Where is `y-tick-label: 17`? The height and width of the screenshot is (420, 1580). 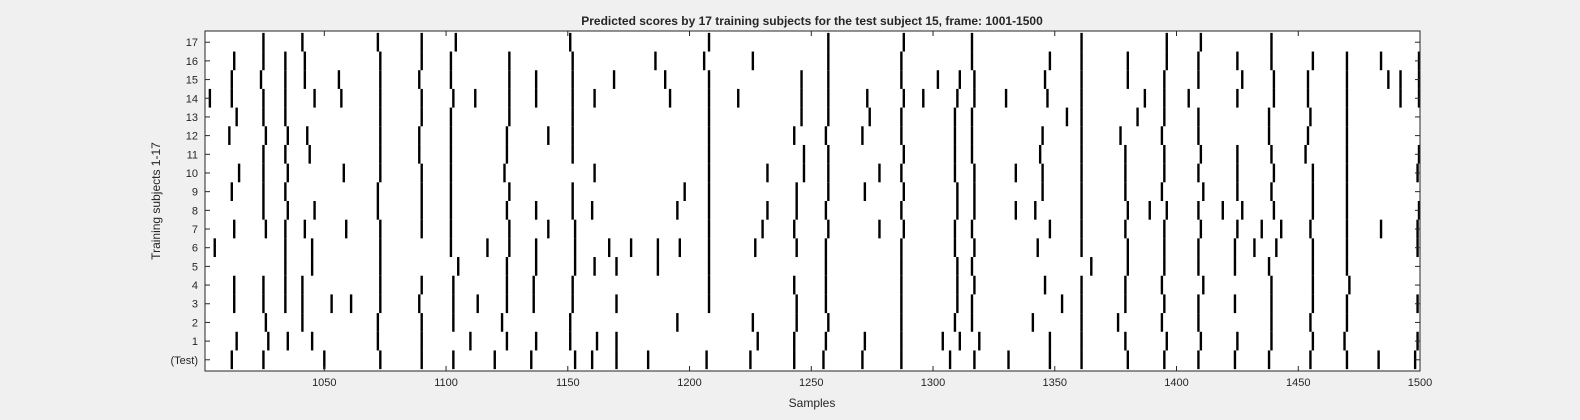 y-tick-label: 17 is located at coordinates (192, 43).